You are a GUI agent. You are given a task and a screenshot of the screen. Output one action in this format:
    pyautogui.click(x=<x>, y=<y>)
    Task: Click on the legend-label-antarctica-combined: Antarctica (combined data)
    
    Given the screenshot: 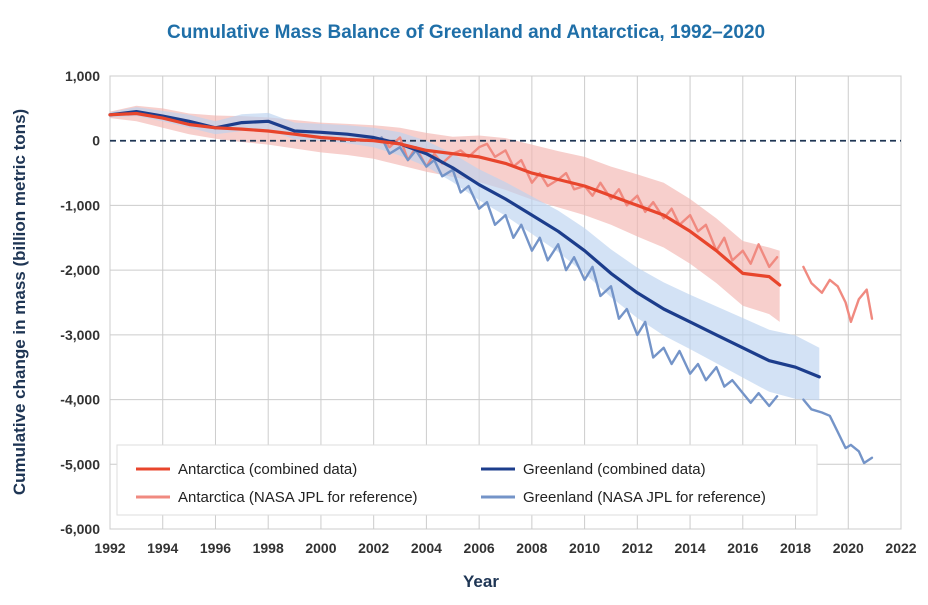 What is the action you would take?
    pyautogui.click(x=267, y=469)
    